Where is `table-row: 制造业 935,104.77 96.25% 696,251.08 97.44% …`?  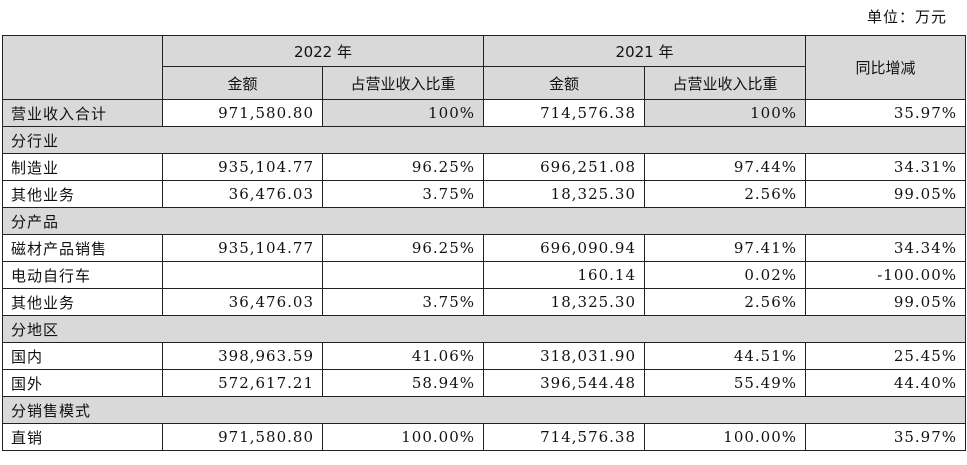 table-row: 制造业 935,104.77 96.25% 696,251.08 97.44% … is located at coordinates (484, 167).